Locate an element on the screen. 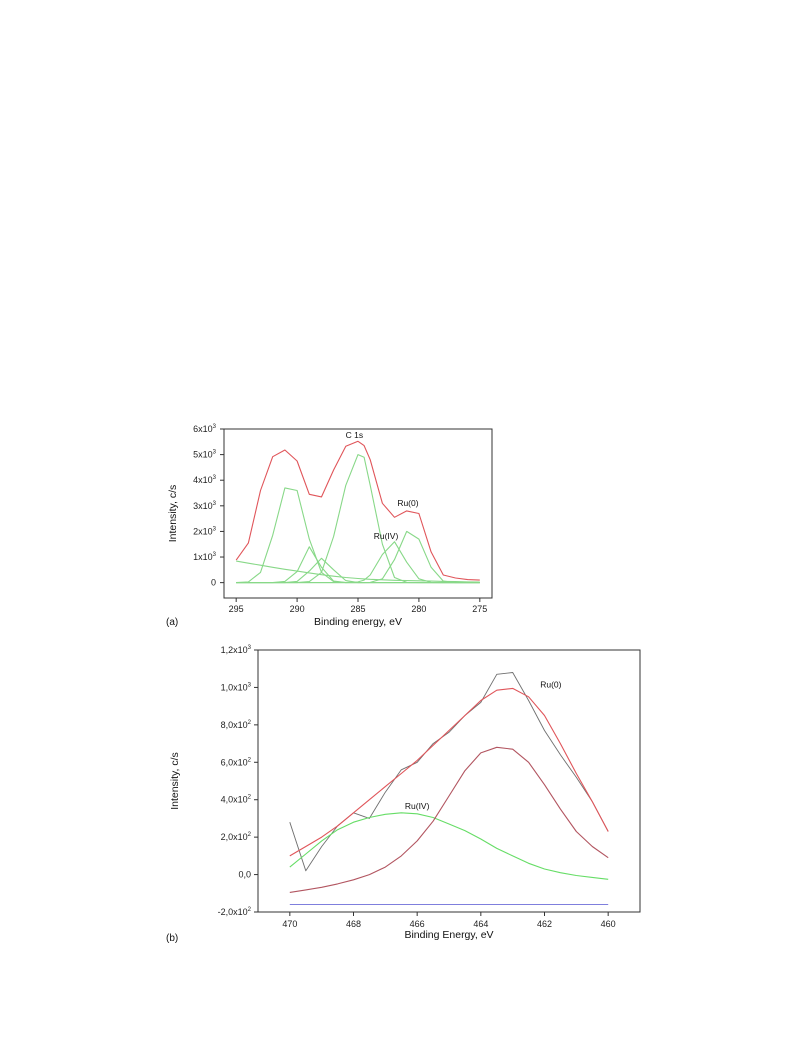 This screenshot has width=793, height=1059. x-tick-label: 295 is located at coordinates (236, 609).